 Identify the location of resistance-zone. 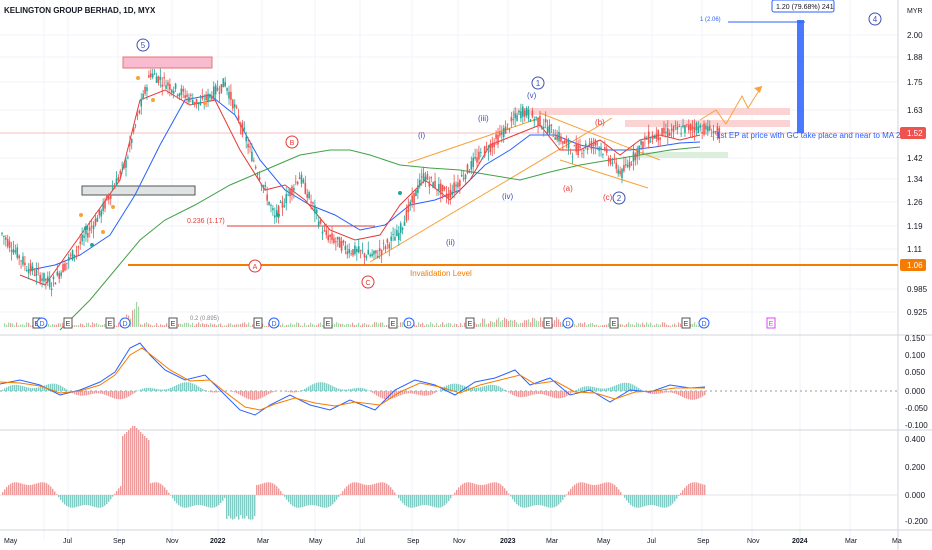
(651, 111).